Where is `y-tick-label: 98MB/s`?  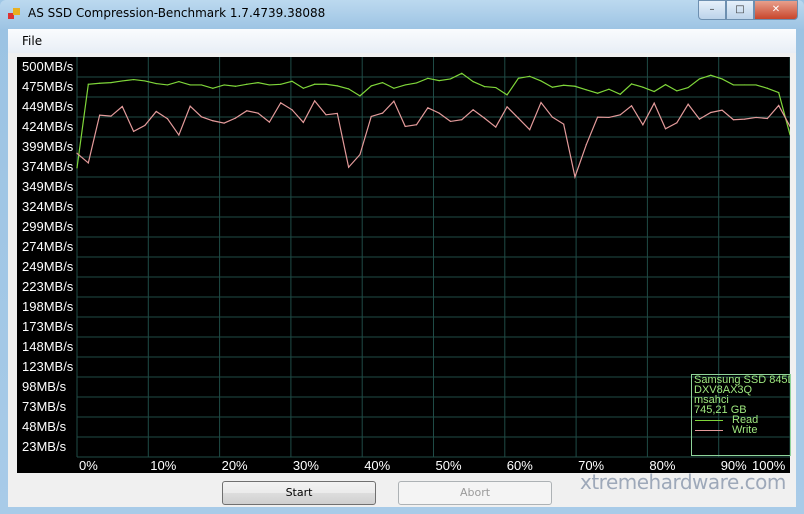
y-tick-label: 98MB/s is located at coordinates (44, 386).